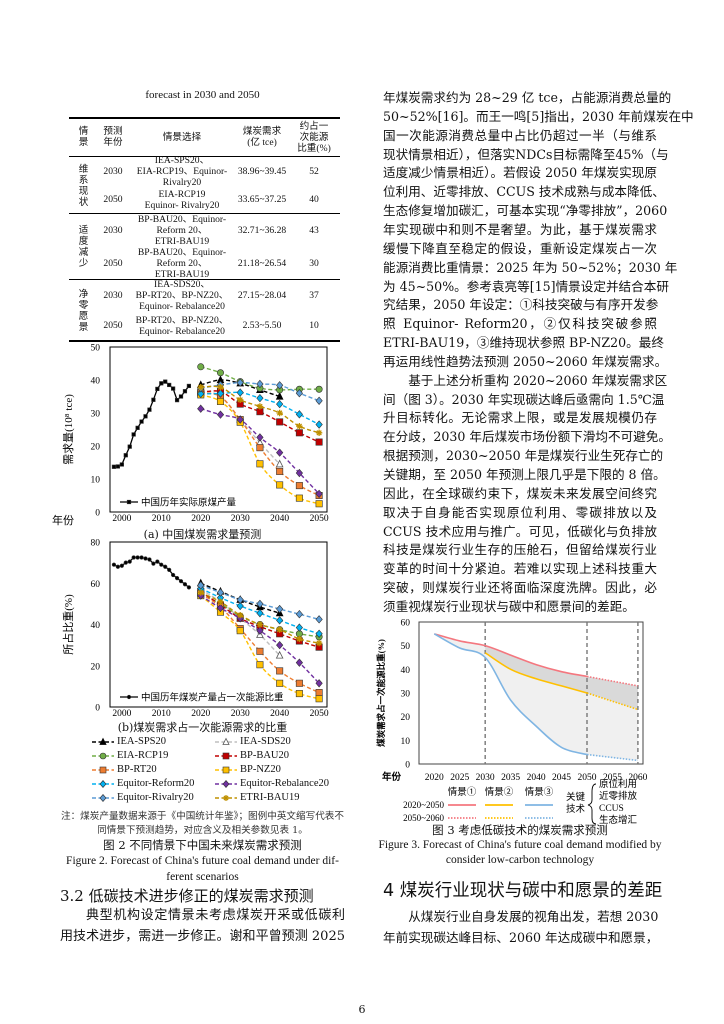 The width and height of the screenshot is (724, 1024). I want to click on table-top-rule, so click(204, 118).